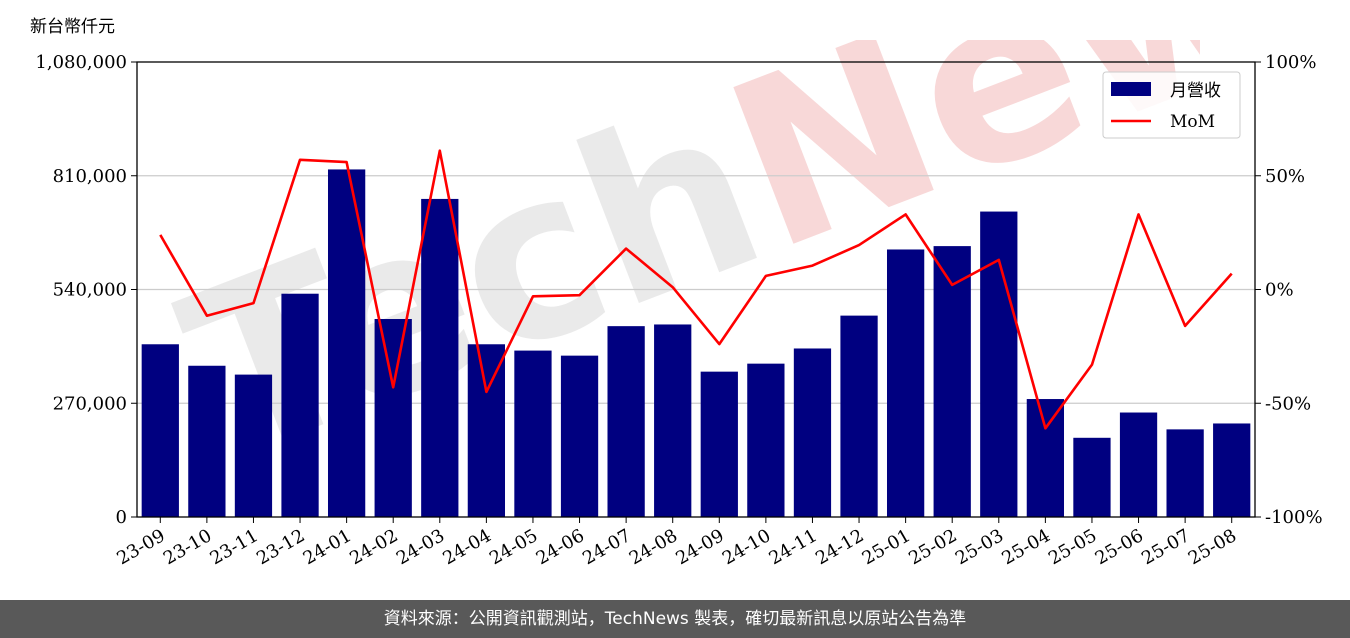 The height and width of the screenshot is (638, 1350). What do you see at coordinates (420, 547) in the screenshot?
I see `x-tick-label: 24-03` at bounding box center [420, 547].